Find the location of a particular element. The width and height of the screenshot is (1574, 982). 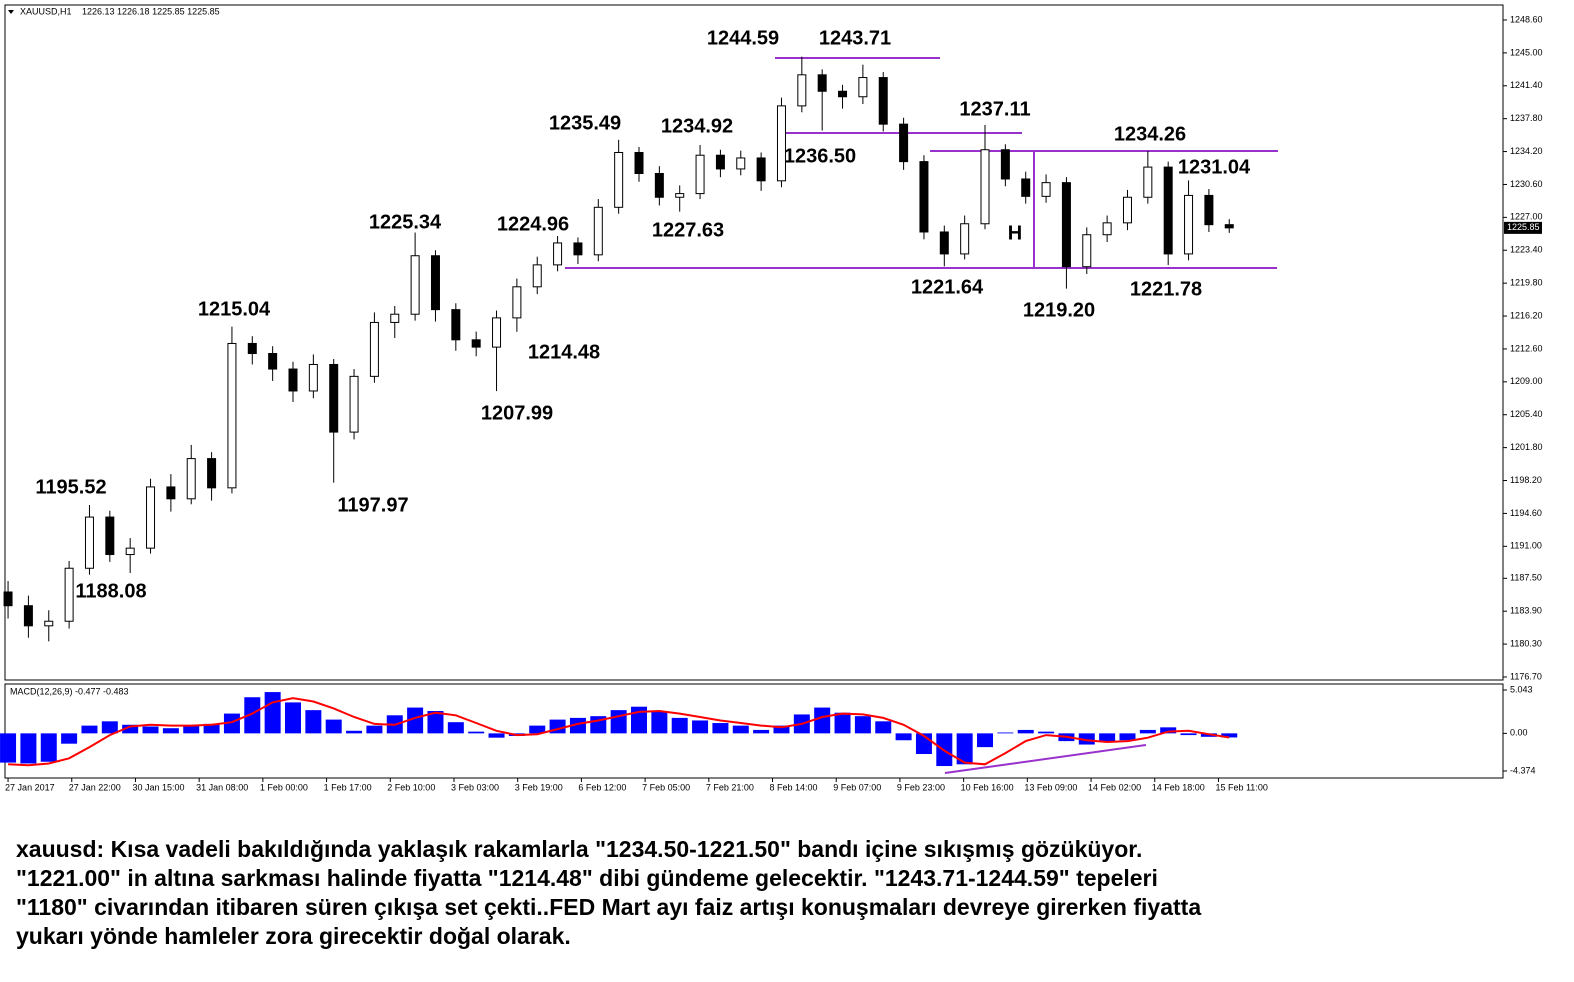

annotation: 1215.04 is located at coordinates (234, 309).